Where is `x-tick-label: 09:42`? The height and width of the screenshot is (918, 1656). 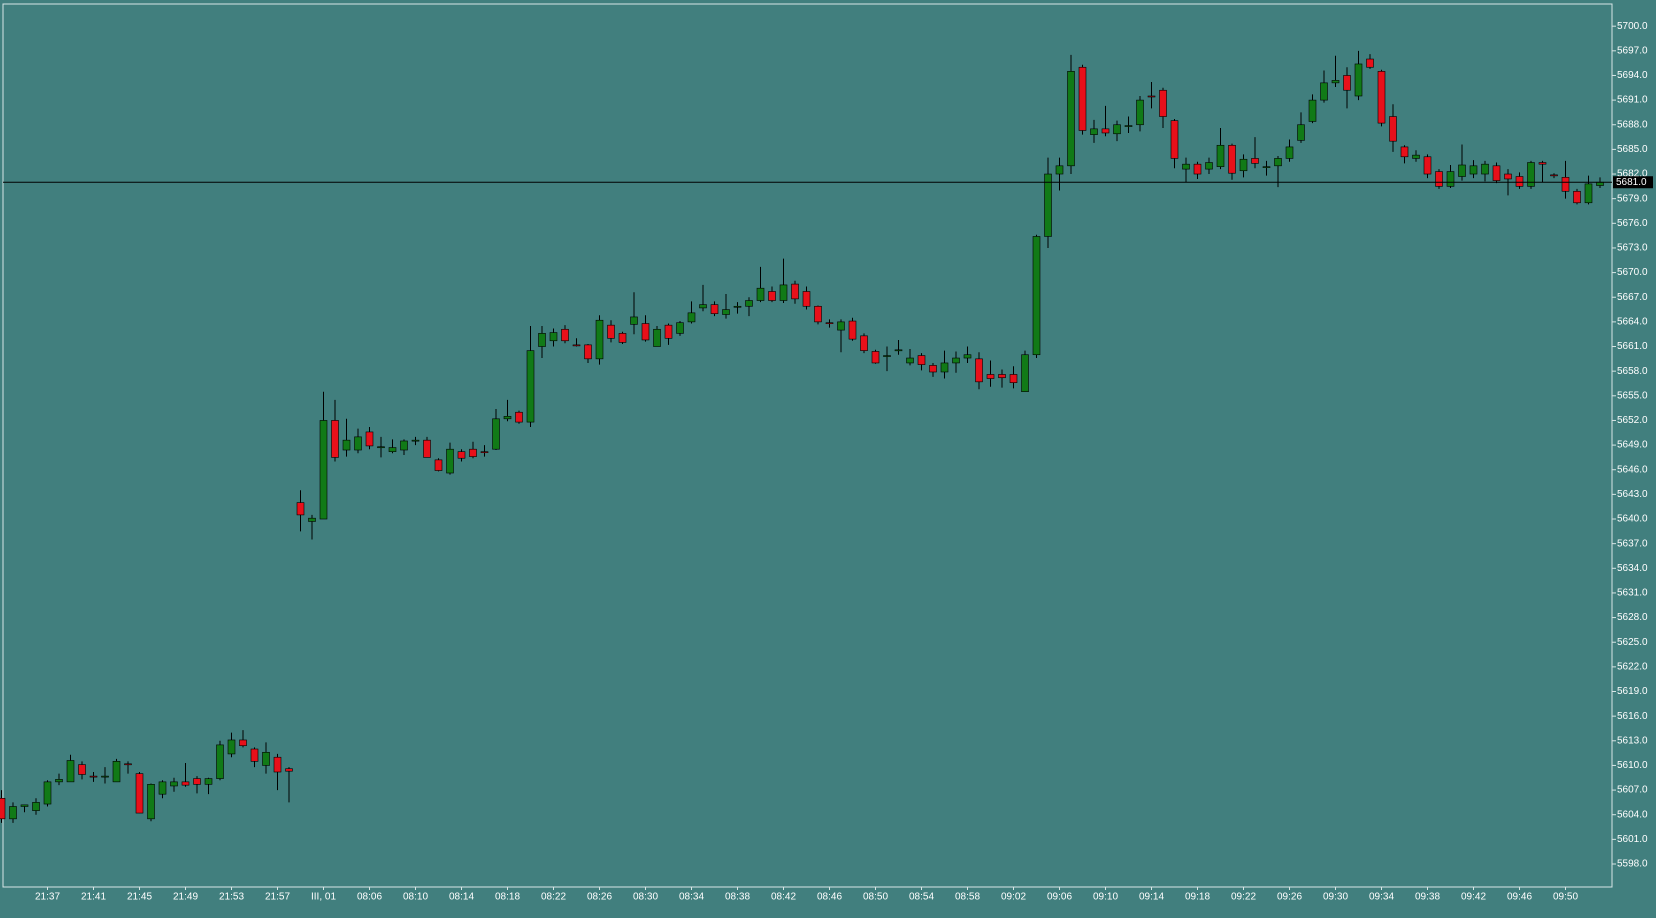 x-tick-label: 09:42 is located at coordinates (1473, 897).